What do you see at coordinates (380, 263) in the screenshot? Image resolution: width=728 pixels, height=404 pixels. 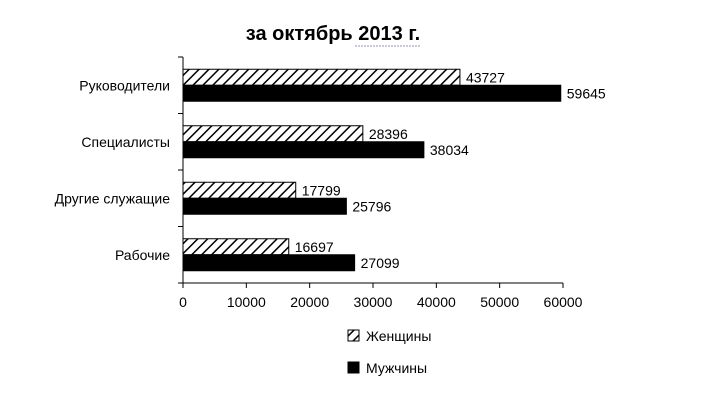 I see `data-label: 27099` at bounding box center [380, 263].